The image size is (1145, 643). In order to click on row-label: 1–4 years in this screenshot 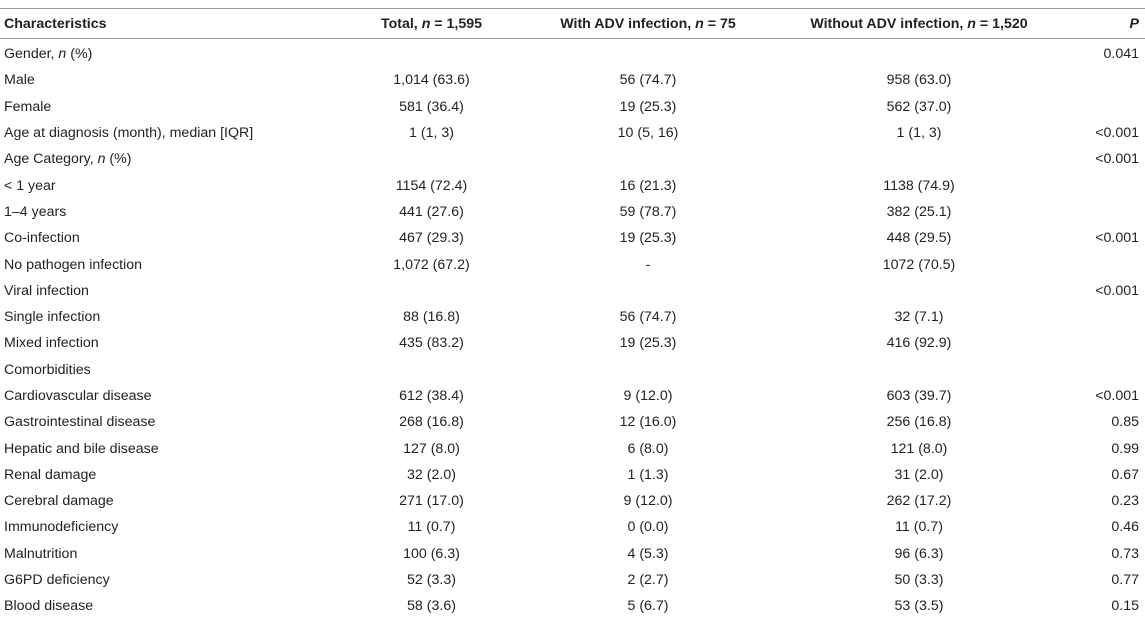, I will do `click(35, 211)`.